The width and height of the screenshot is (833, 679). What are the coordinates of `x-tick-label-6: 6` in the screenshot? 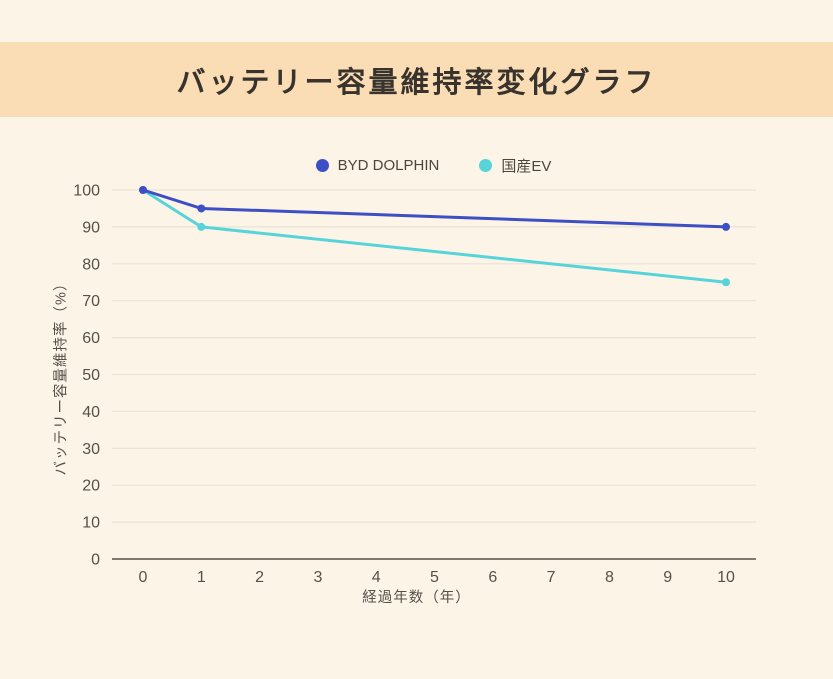 It's located at (492, 577).